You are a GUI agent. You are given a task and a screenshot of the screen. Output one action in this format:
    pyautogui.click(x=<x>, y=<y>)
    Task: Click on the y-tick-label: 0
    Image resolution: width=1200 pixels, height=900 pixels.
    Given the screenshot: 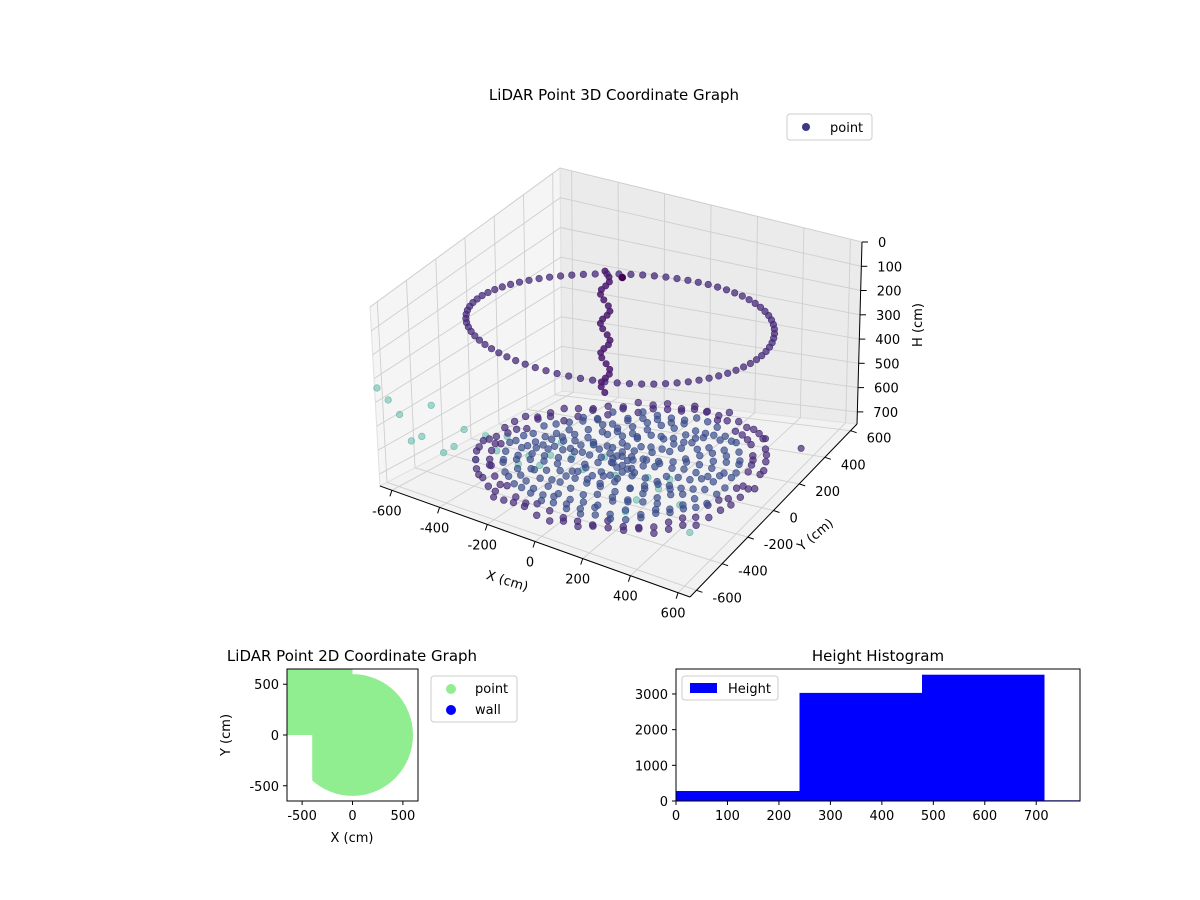 What is the action you would take?
    pyautogui.click(x=664, y=802)
    